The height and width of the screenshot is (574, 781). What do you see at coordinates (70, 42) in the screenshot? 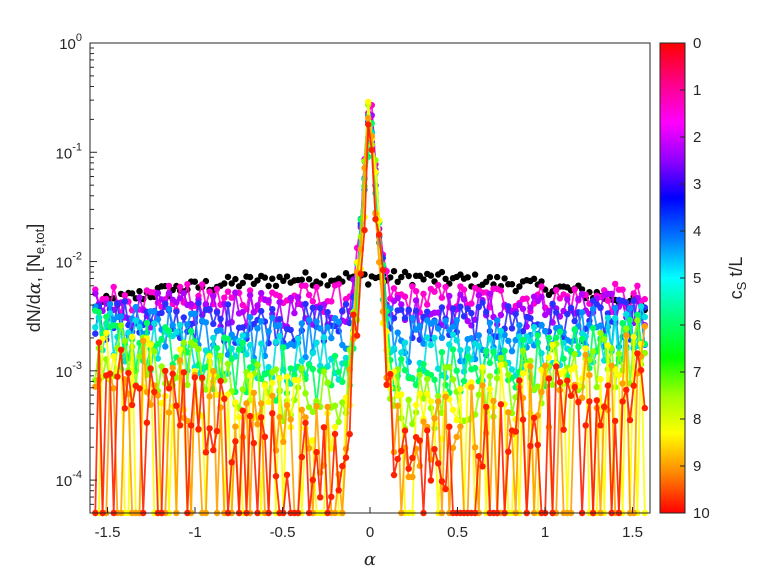
I see `y-tick-label: 100` at bounding box center [70, 42].